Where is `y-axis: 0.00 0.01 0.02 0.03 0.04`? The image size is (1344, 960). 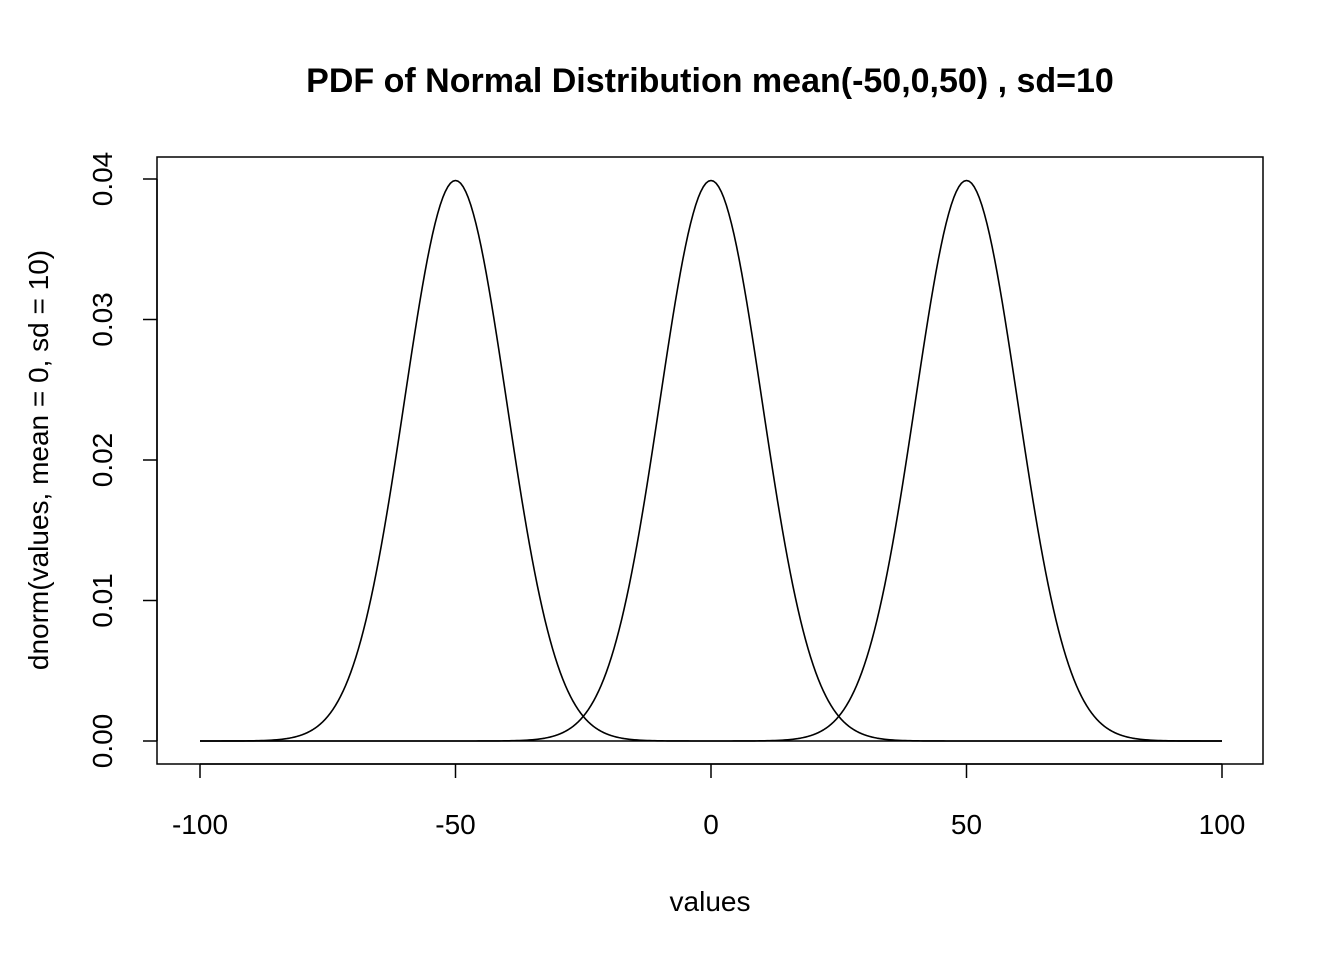
y-axis: 0.00 0.01 0.02 0.03 0.04 is located at coordinates (122, 460).